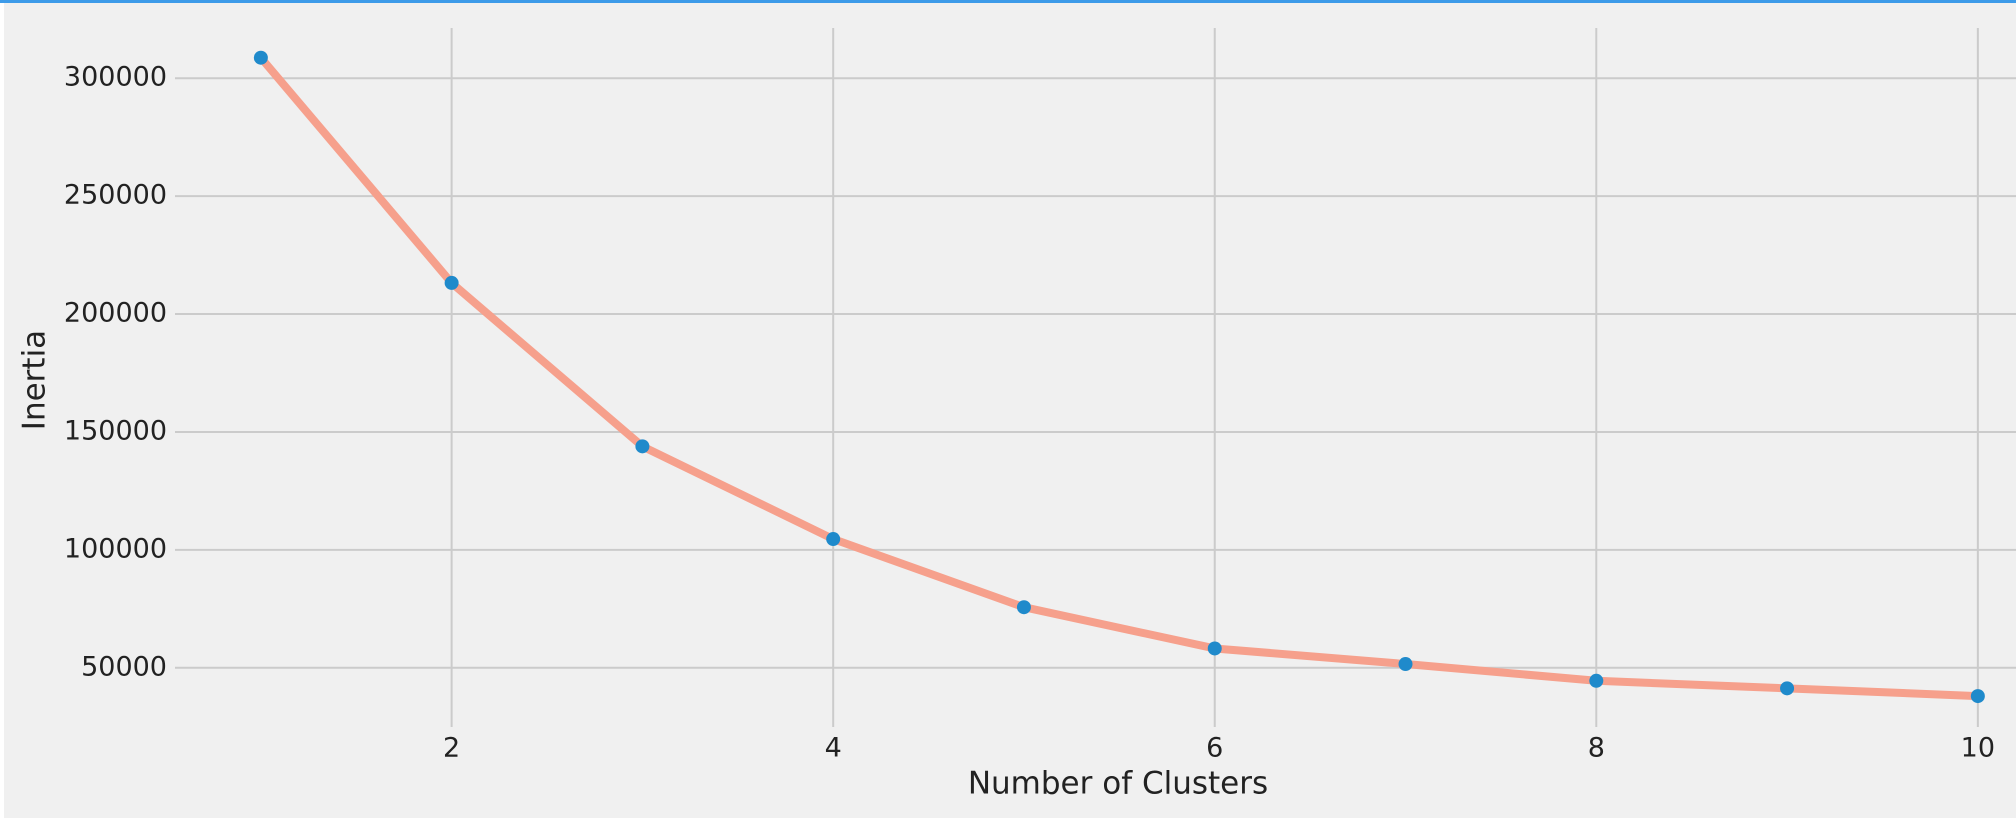 The image size is (2016, 835). I want to click on y-tick-label: 150000, so click(115, 430).